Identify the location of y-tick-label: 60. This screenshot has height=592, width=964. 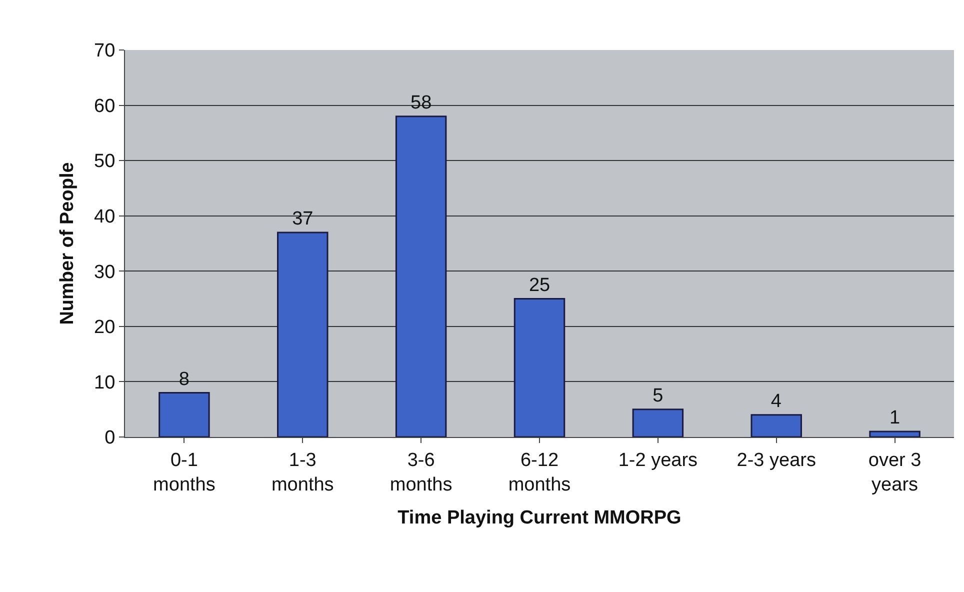
(105, 106).